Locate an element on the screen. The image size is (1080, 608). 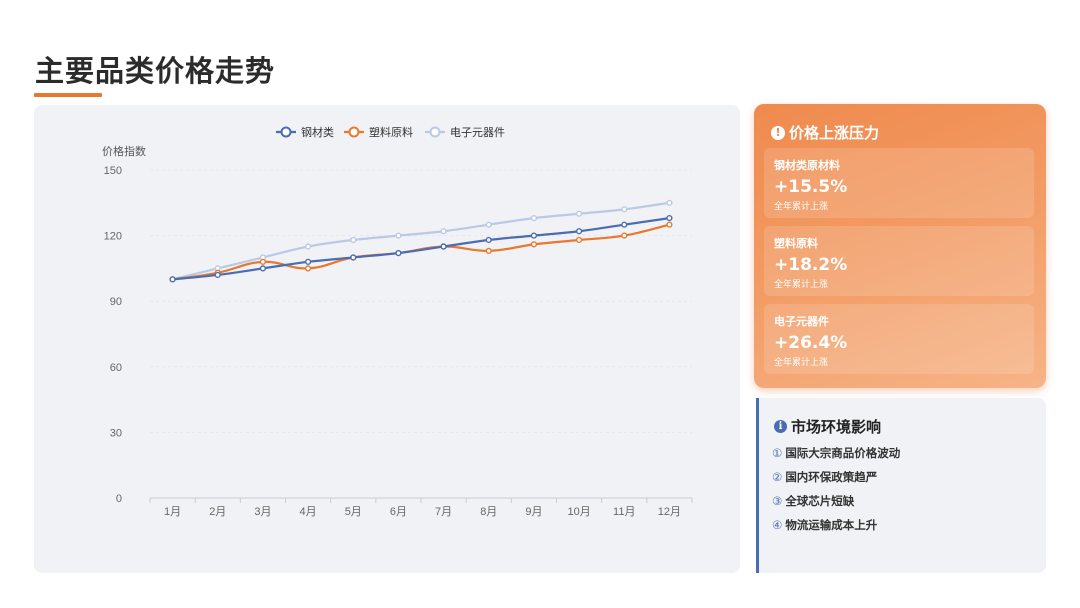
pressure-item-value: +18.2% is located at coordinates (811, 265).